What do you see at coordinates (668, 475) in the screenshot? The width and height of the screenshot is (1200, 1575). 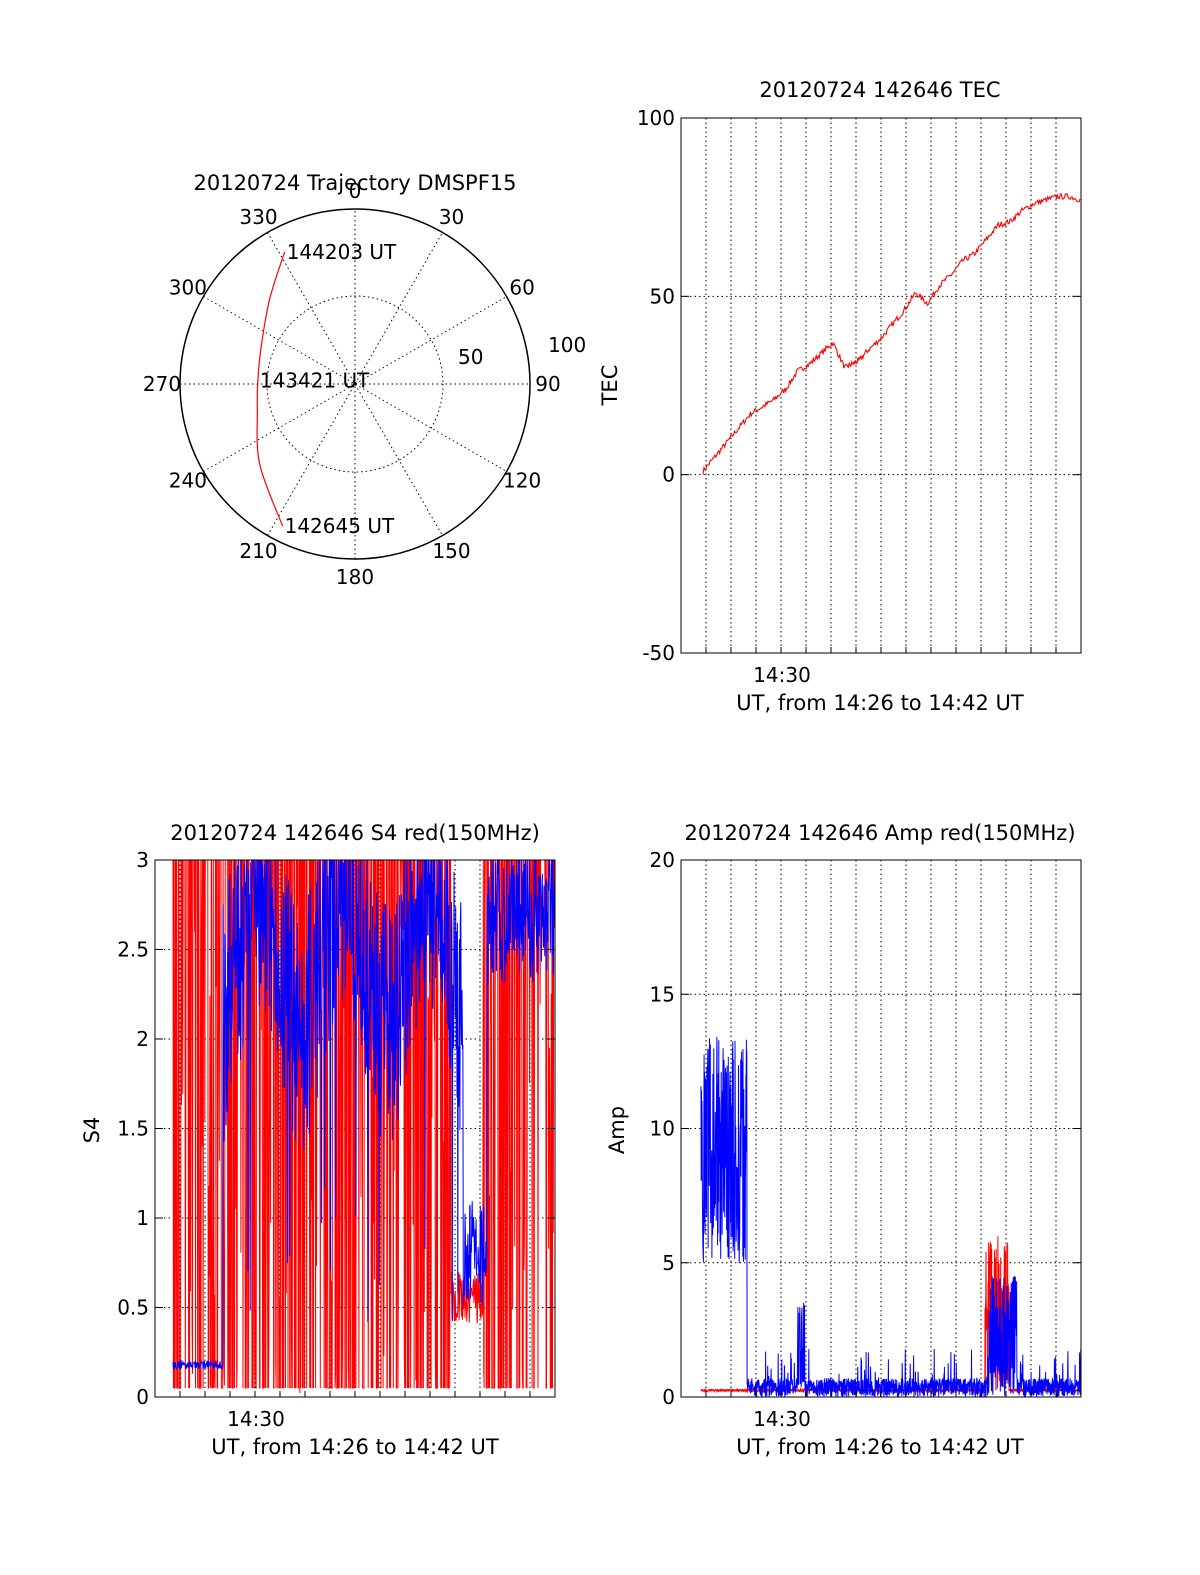 I see `tec-y-tick-label: 0` at bounding box center [668, 475].